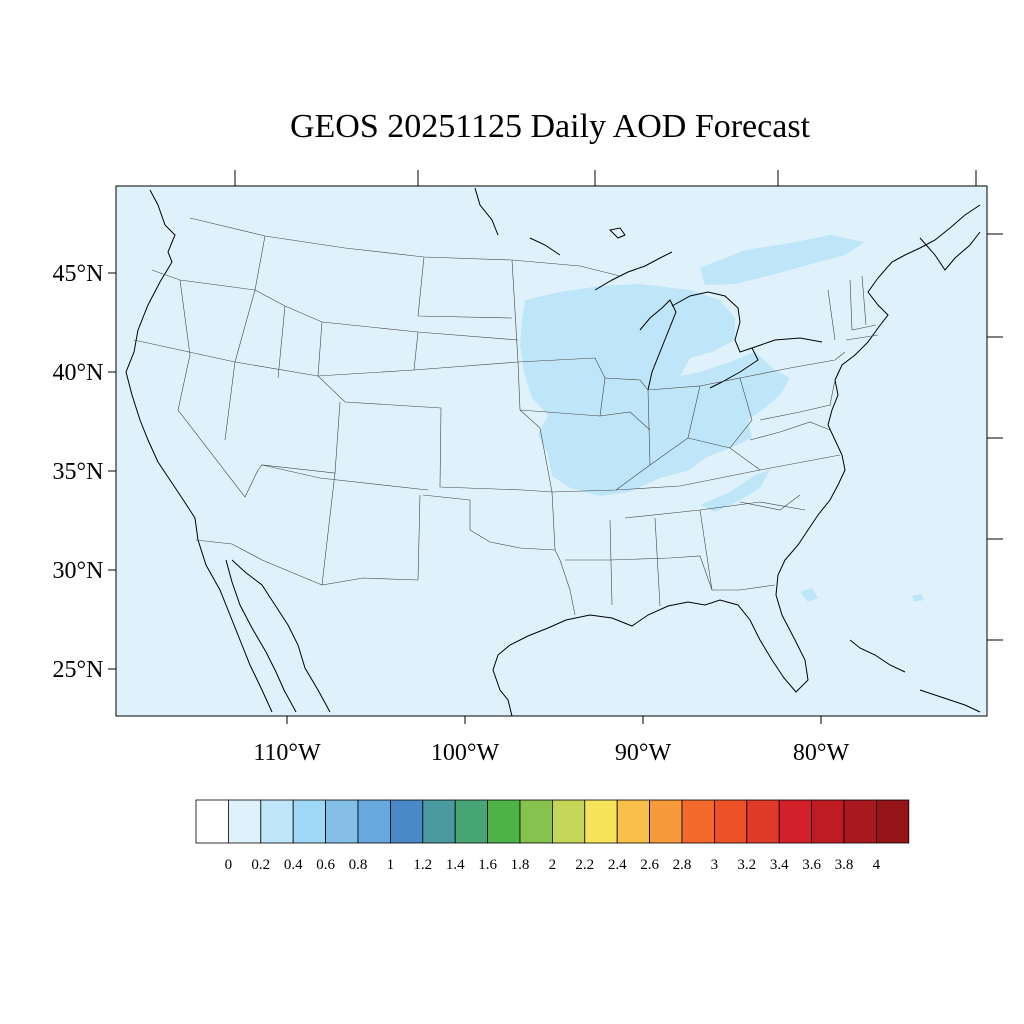 The image size is (1024, 1024). Describe the element at coordinates (229, 865) in the screenshot. I see `colorbar-label-0: 0` at that location.